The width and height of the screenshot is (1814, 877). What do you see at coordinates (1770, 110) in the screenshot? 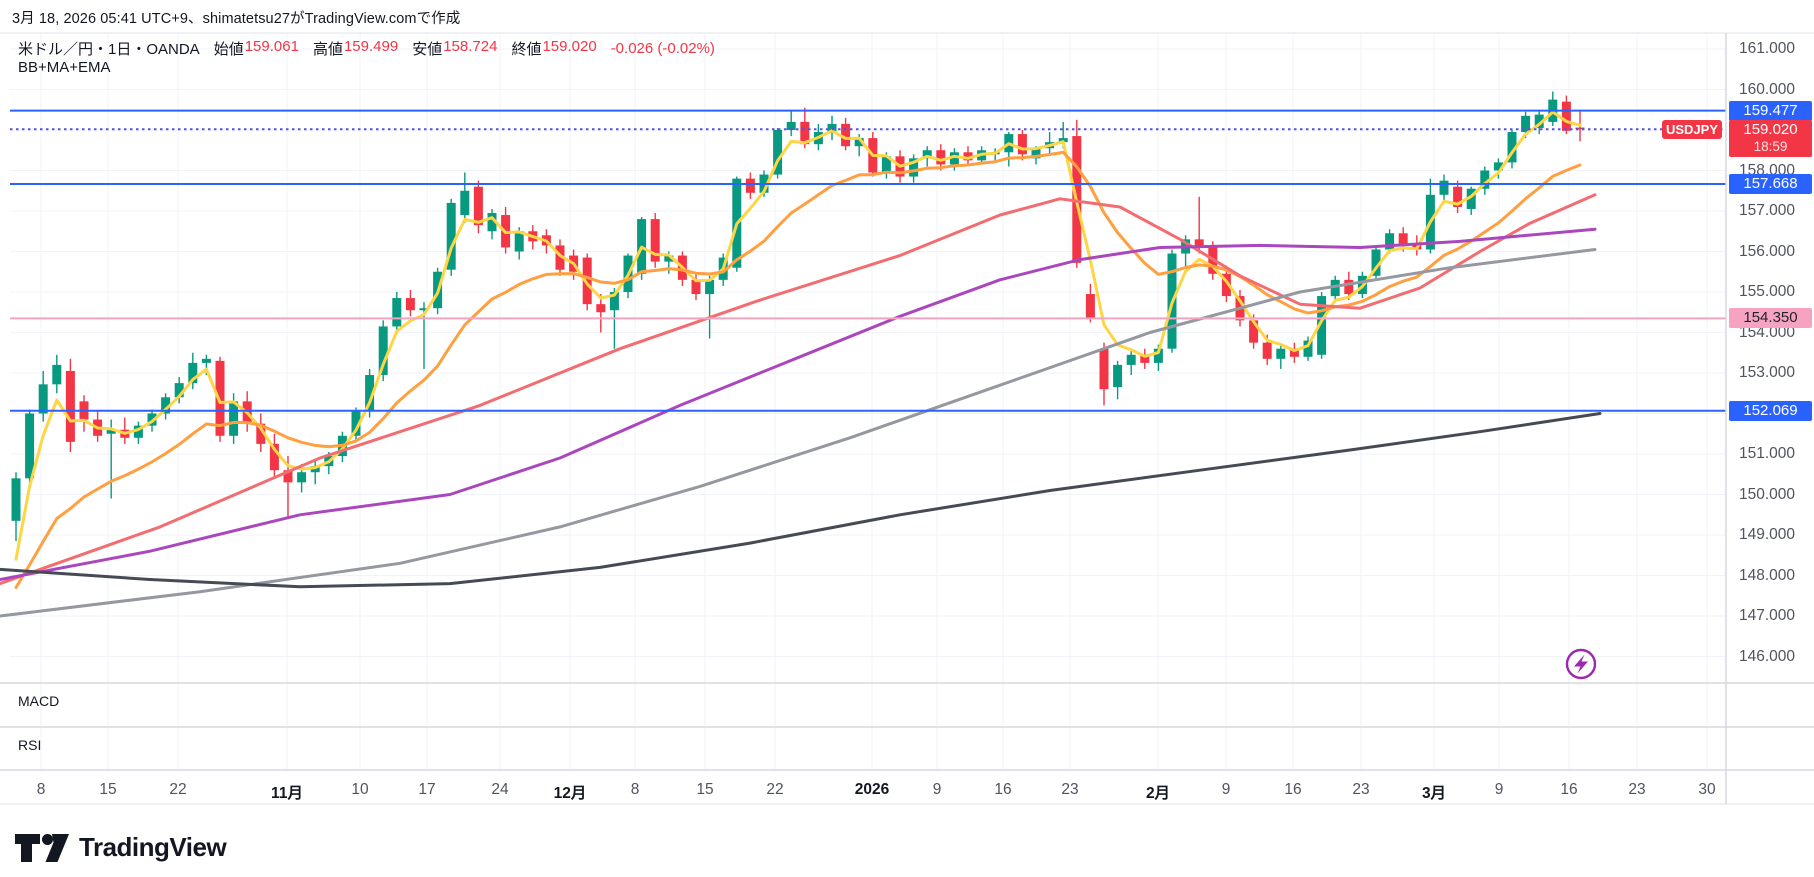
I see `level-price-tag: 159.477` at bounding box center [1770, 110].